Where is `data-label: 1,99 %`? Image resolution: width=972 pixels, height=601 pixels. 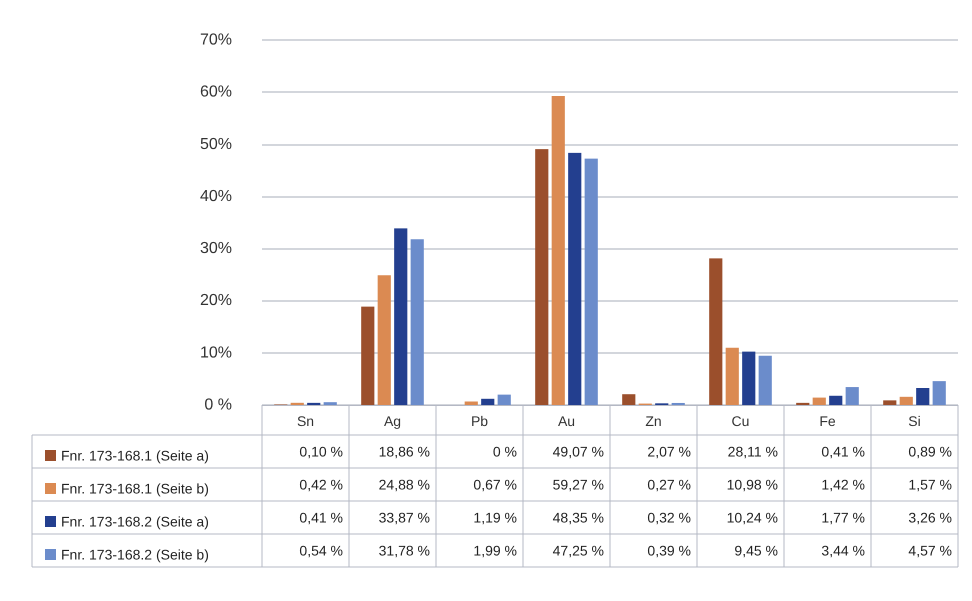
data-label: 1,99 % is located at coordinates (495, 550).